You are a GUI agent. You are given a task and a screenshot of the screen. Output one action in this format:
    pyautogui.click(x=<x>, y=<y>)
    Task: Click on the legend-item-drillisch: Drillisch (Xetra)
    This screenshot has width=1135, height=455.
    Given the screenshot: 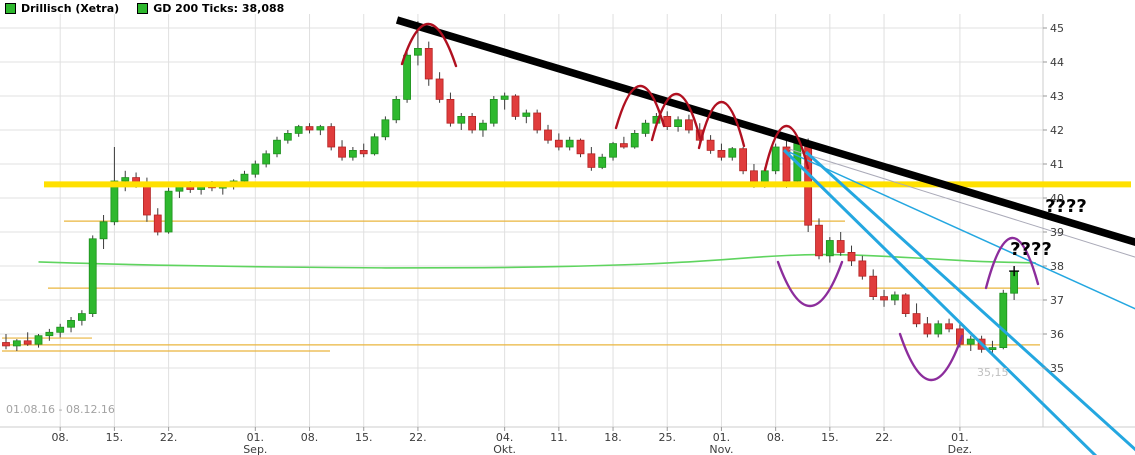 What is the action you would take?
    pyautogui.click(x=62, y=8)
    